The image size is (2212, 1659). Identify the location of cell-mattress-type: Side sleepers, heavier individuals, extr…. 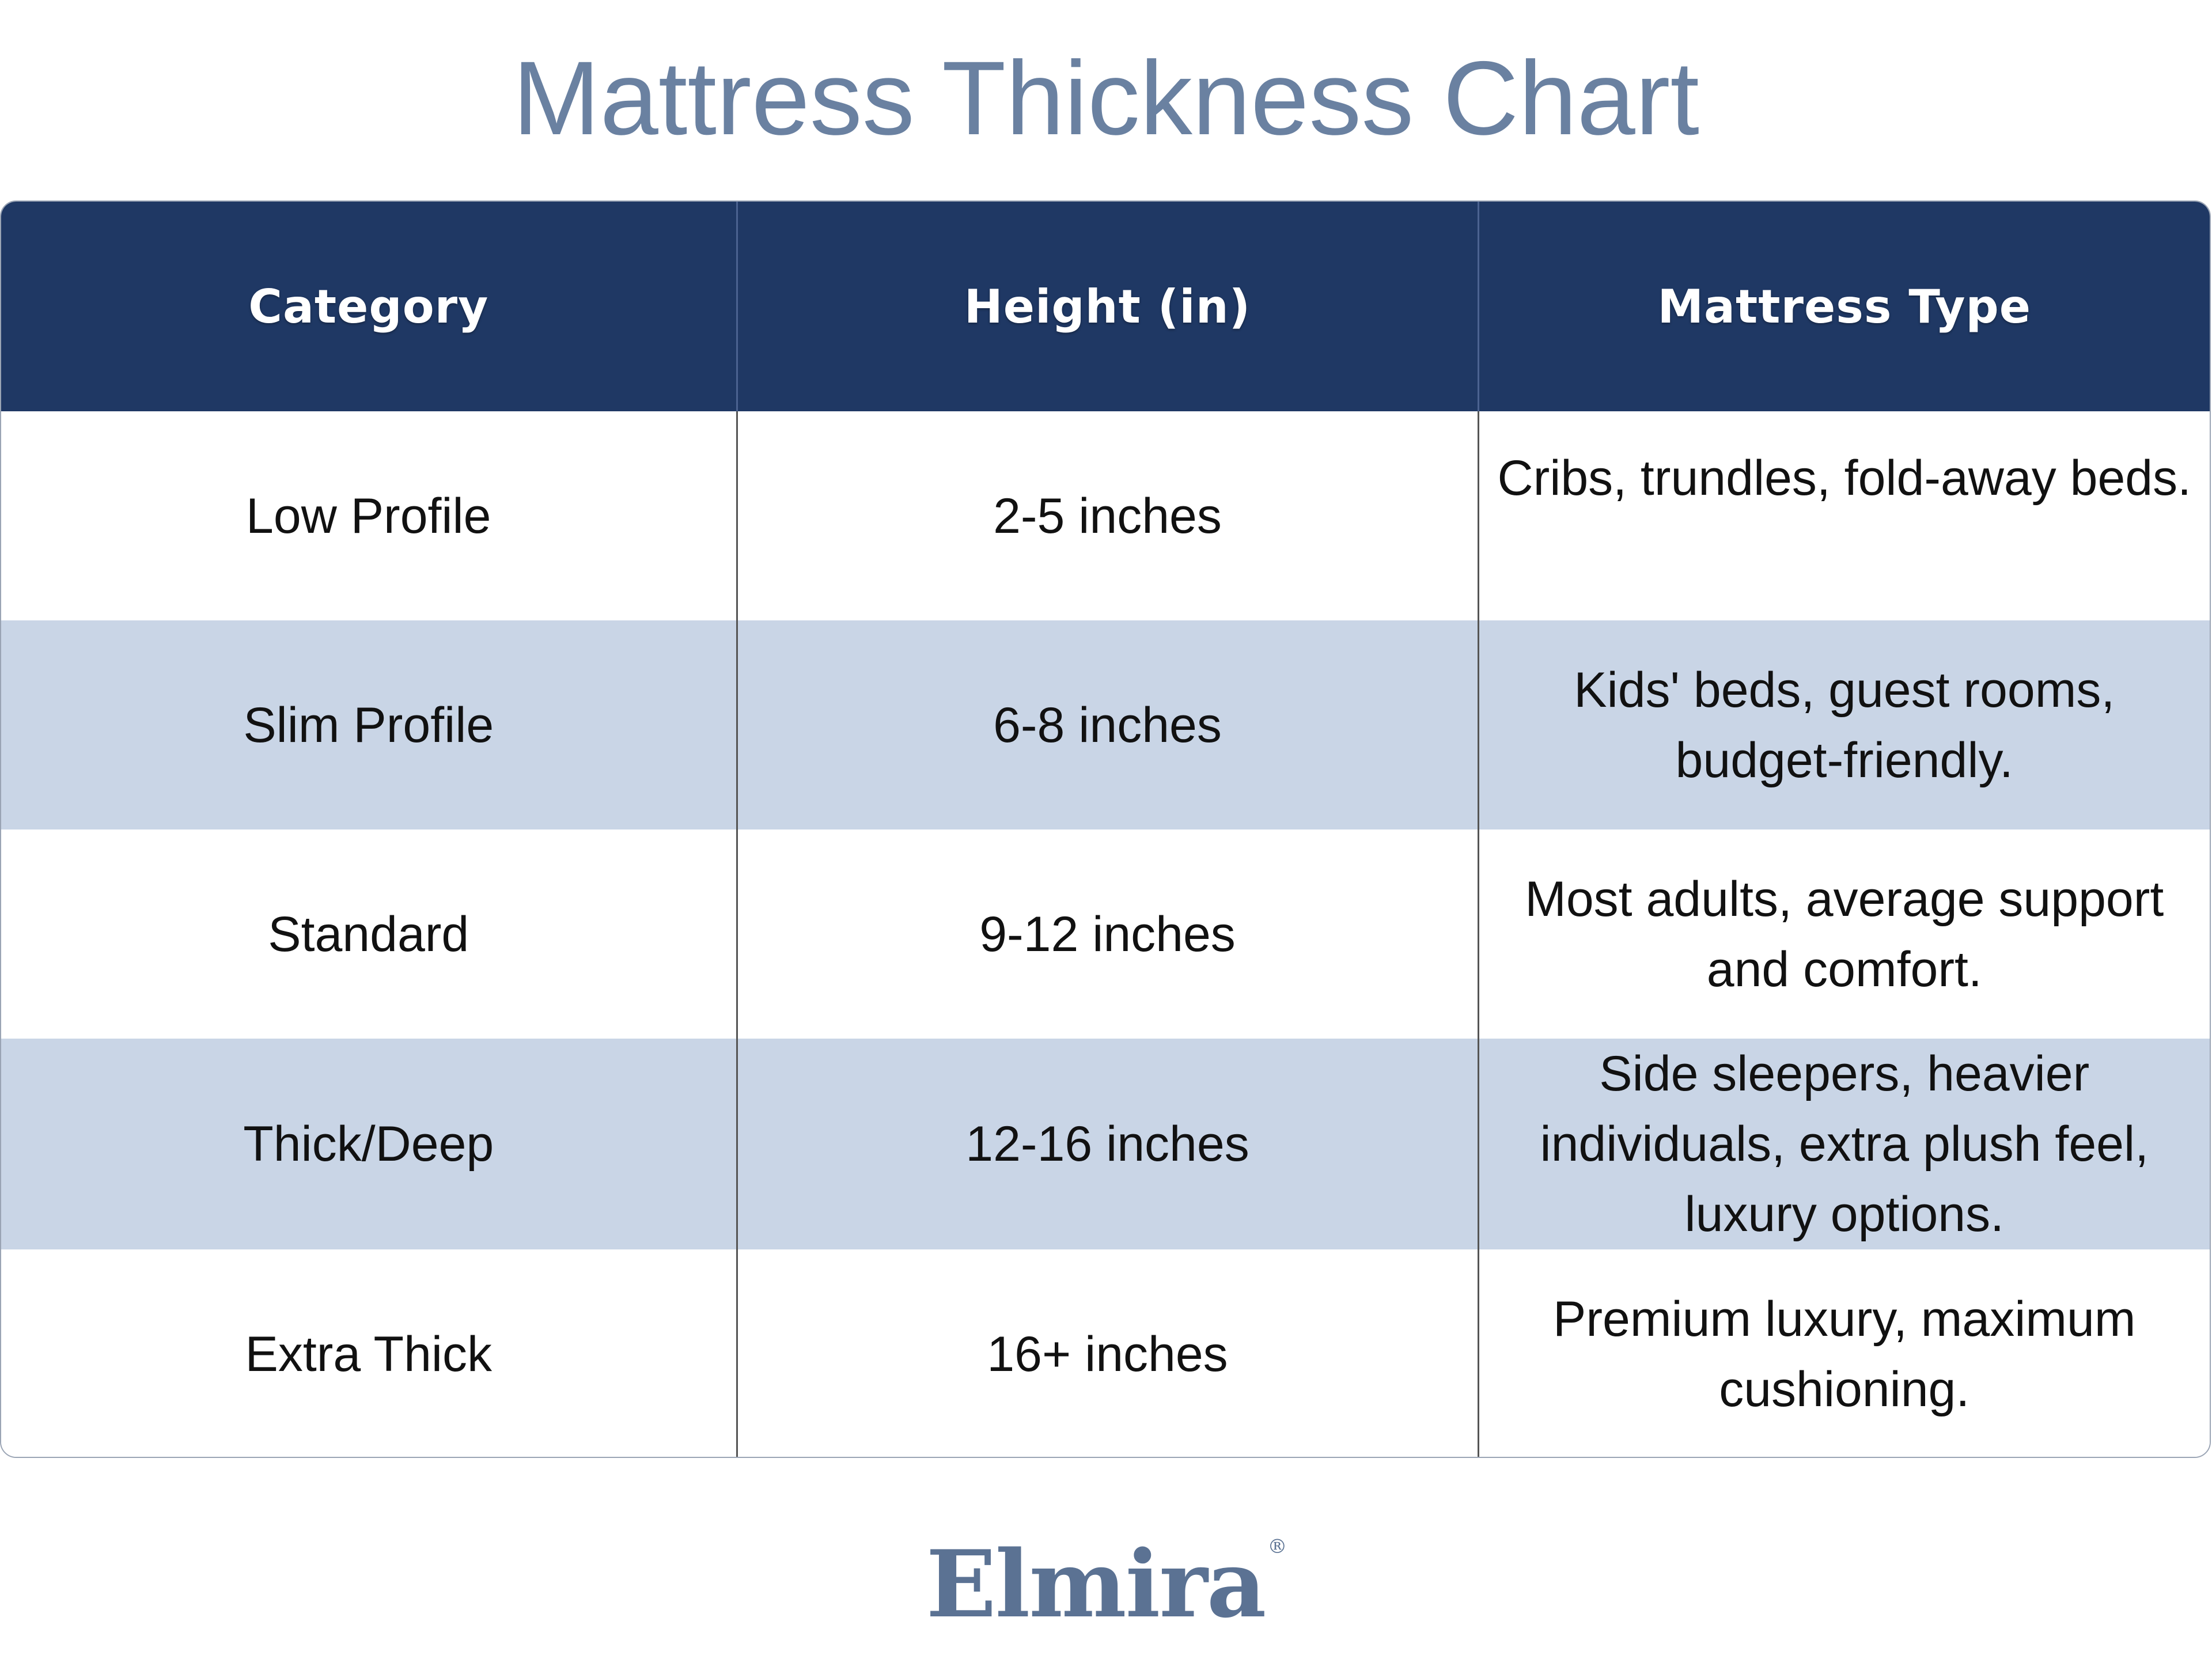
(1844, 1144).